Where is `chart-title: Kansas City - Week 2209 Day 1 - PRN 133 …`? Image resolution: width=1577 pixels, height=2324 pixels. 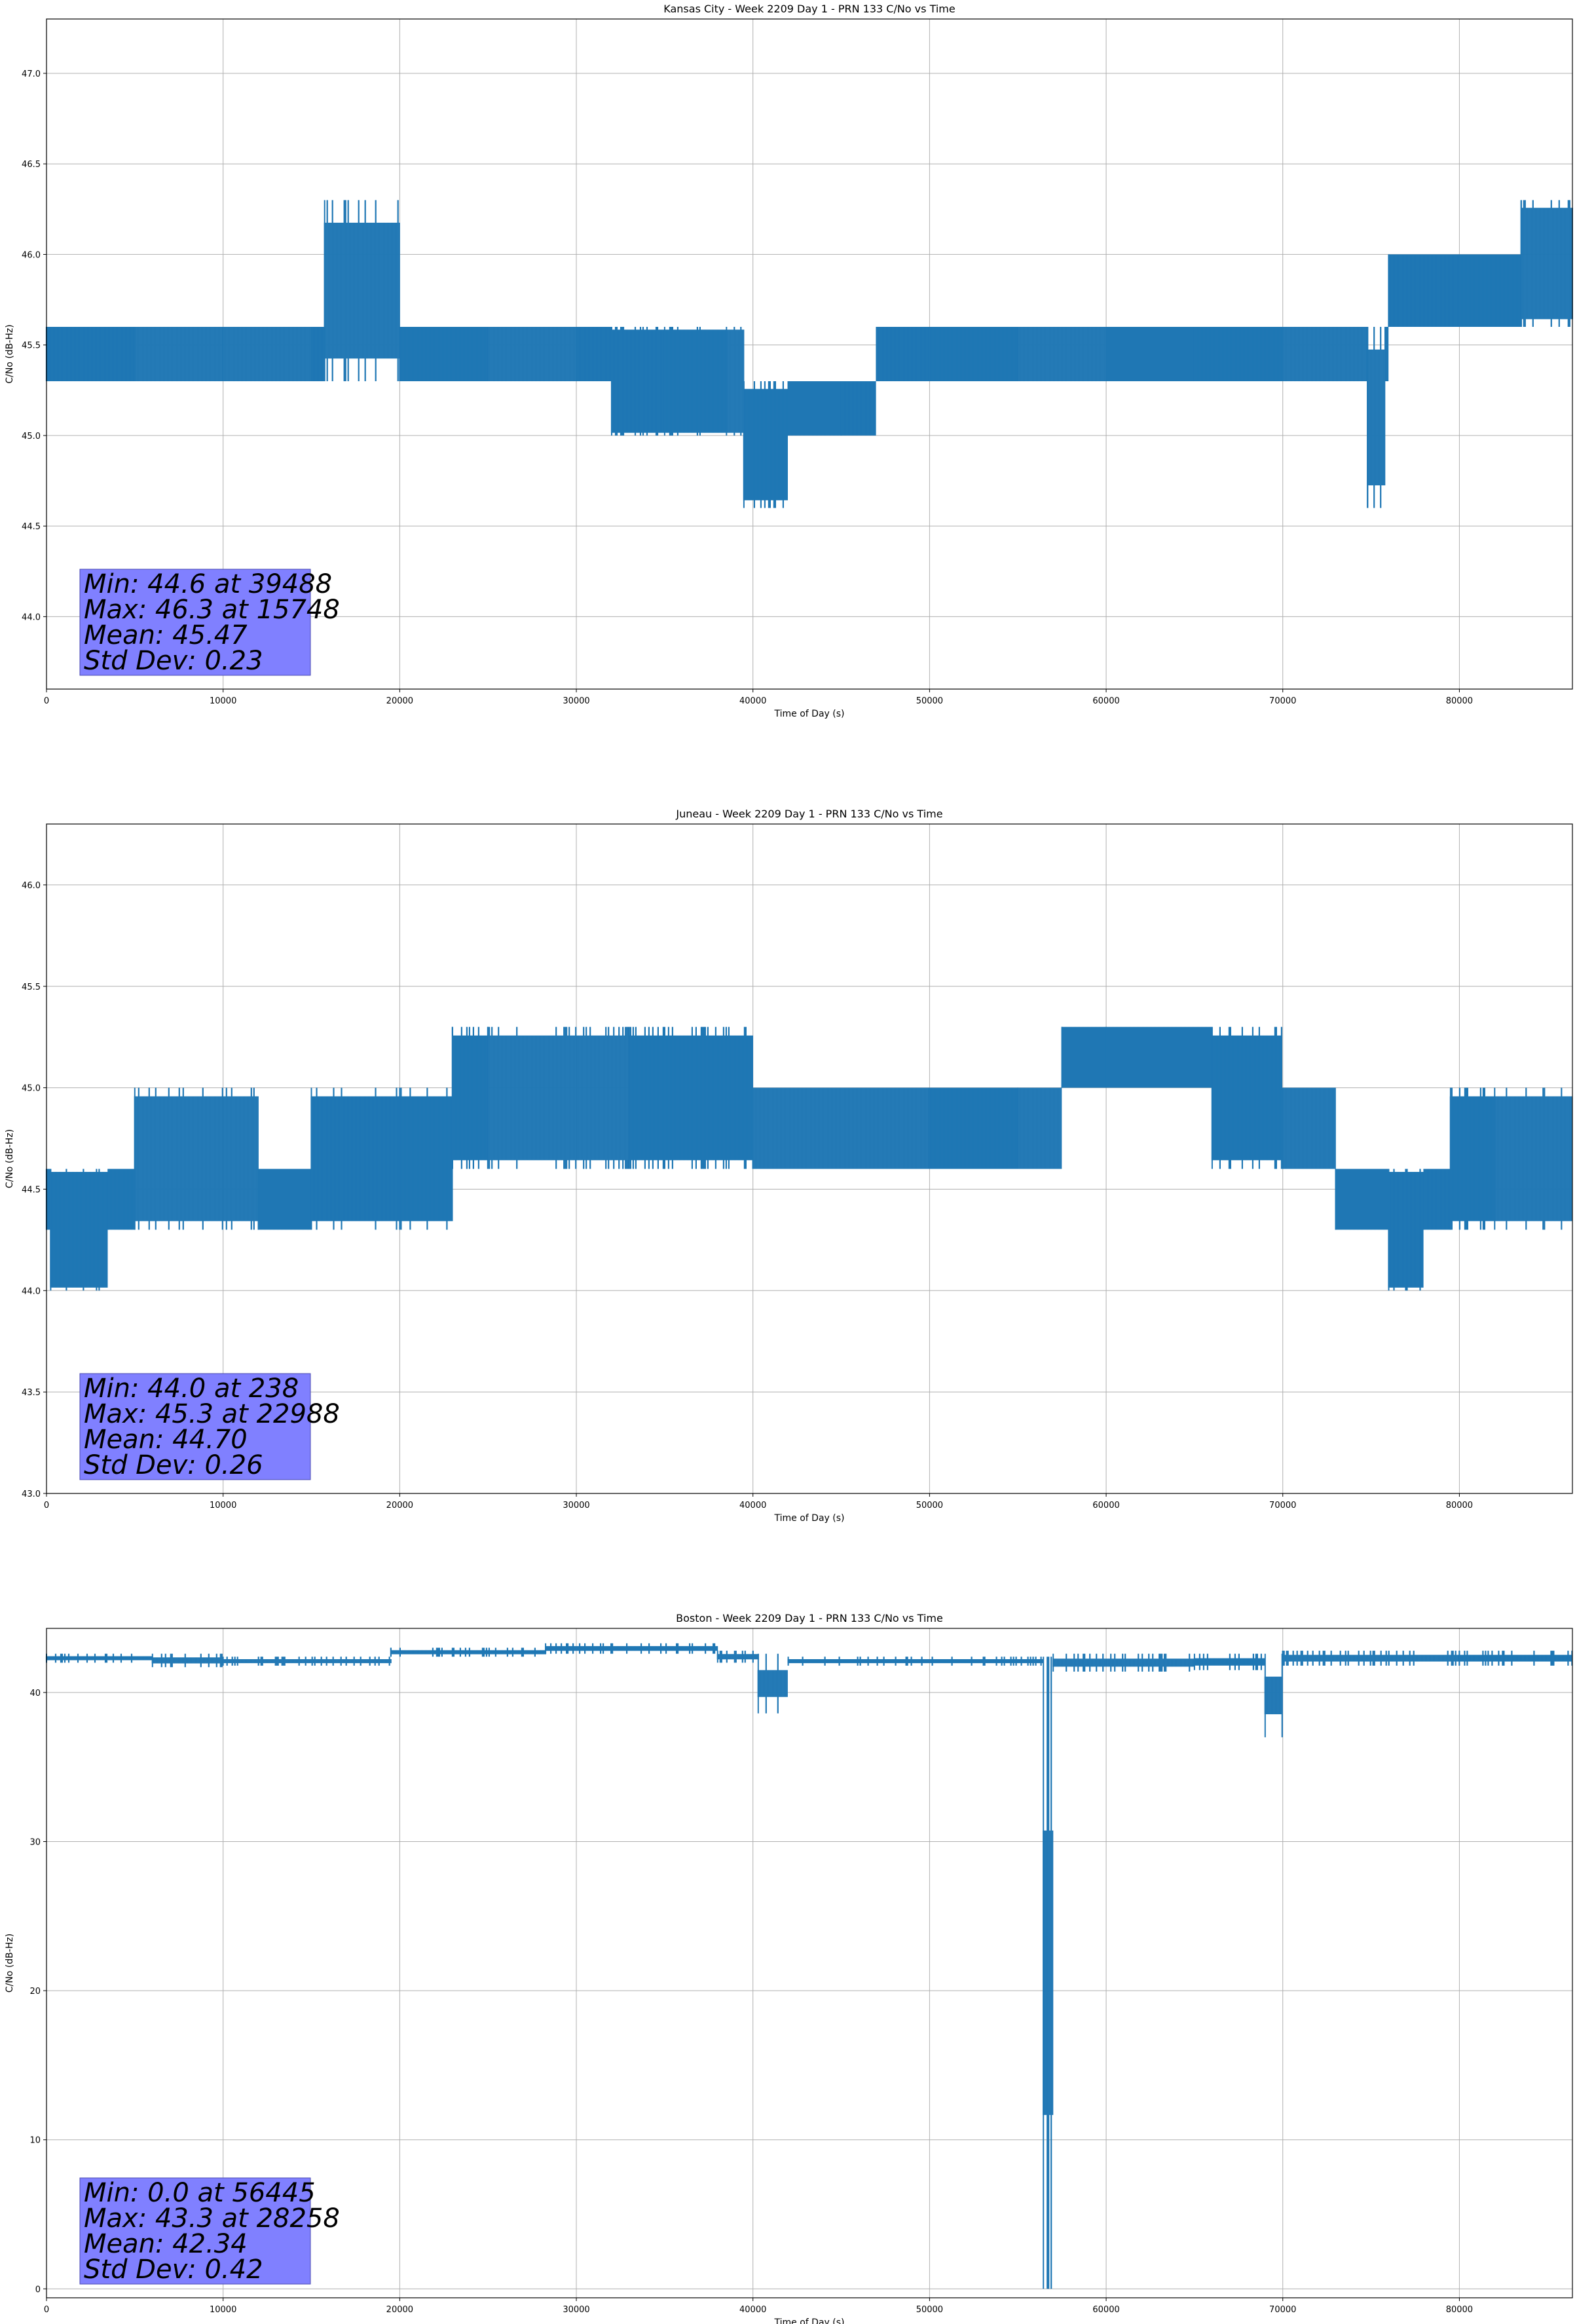 chart-title: Kansas City - Week 2209 Day 1 - PRN 133 … is located at coordinates (809, 9).